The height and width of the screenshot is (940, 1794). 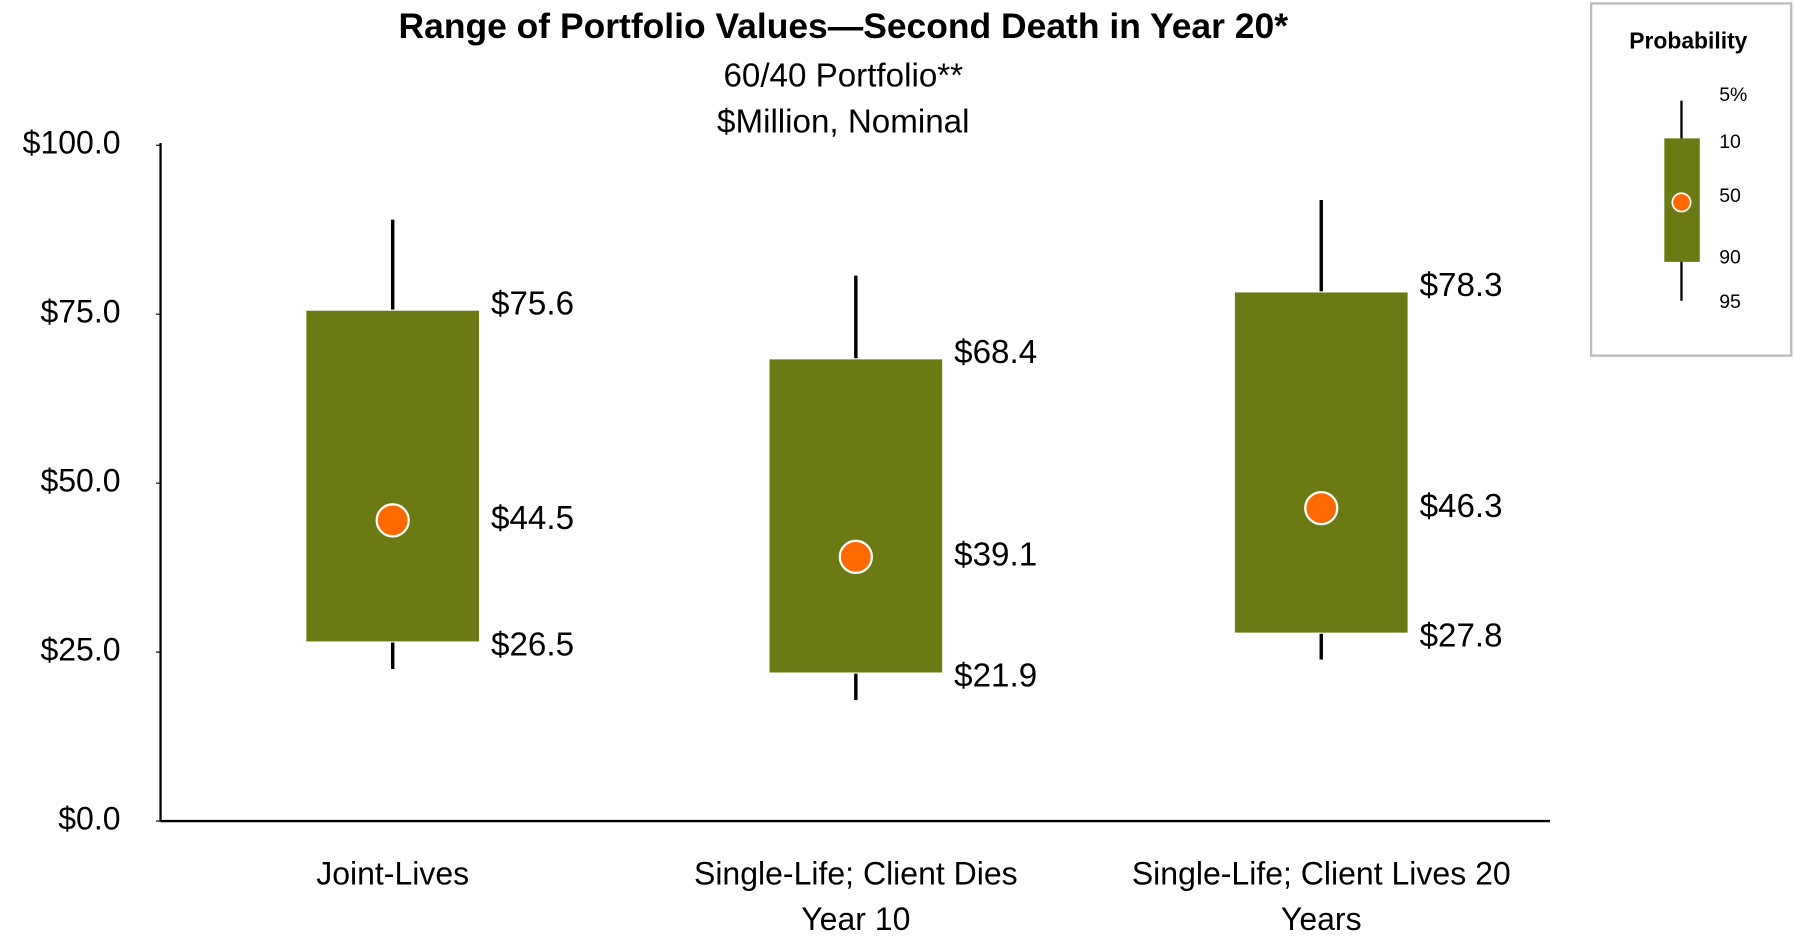 I want to click on legend-label: 5%, so click(x=1733, y=95).